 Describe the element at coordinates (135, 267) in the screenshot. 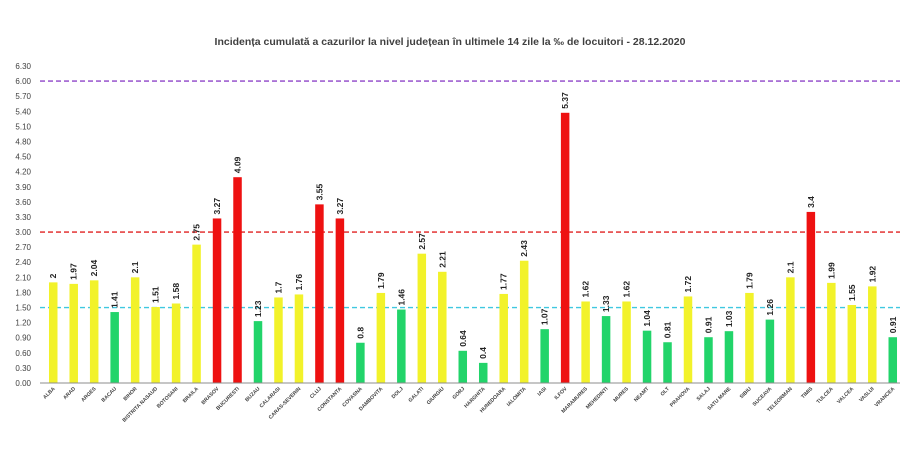

I see `data-label: 2.1` at that location.